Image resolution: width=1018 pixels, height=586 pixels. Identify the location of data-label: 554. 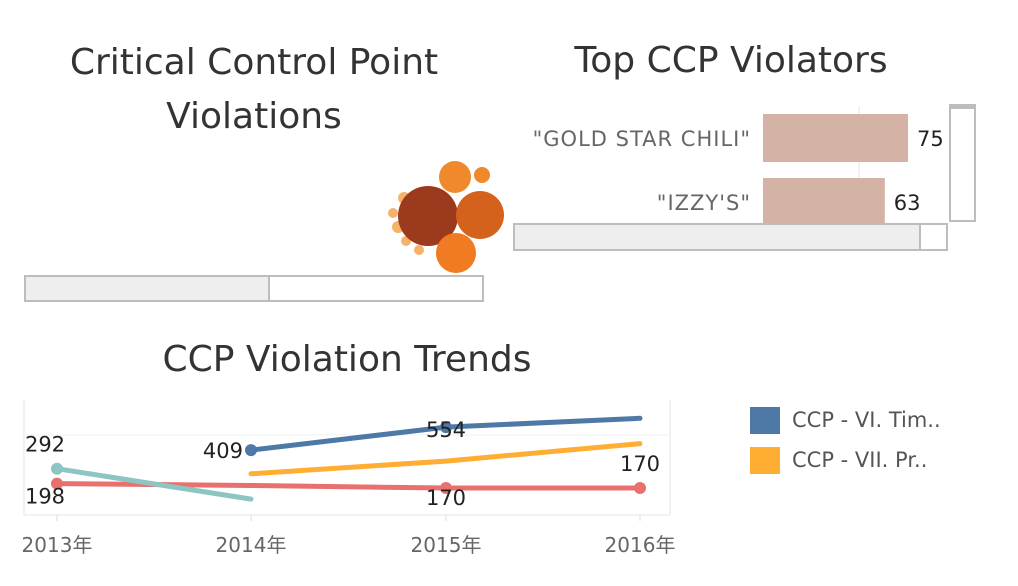
(446, 430).